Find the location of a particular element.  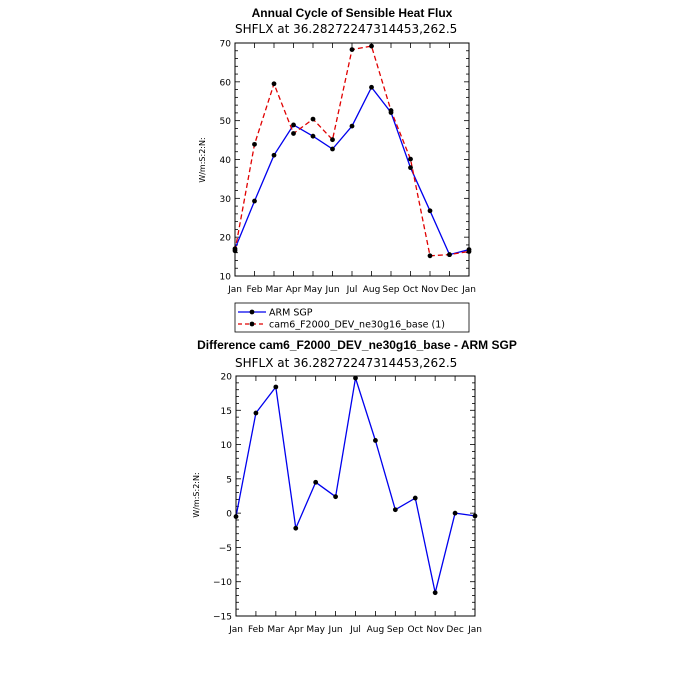

chart-1-title: Annual Cycle of Sensible Heat Flux is located at coordinates (352, 13).